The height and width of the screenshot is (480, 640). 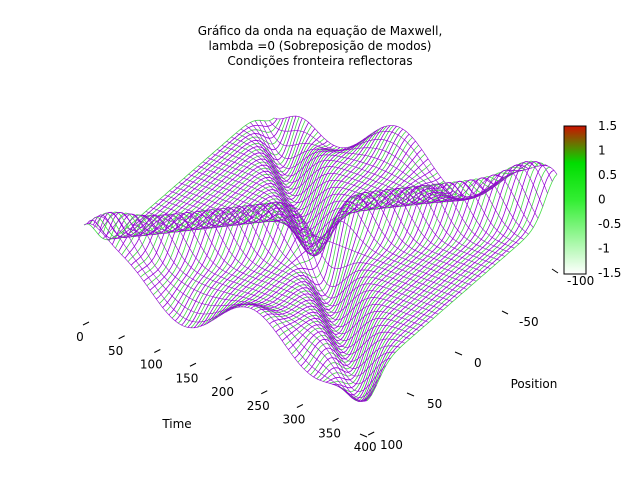 I want to click on colorbar-tick-label: -1, so click(x=604, y=249).